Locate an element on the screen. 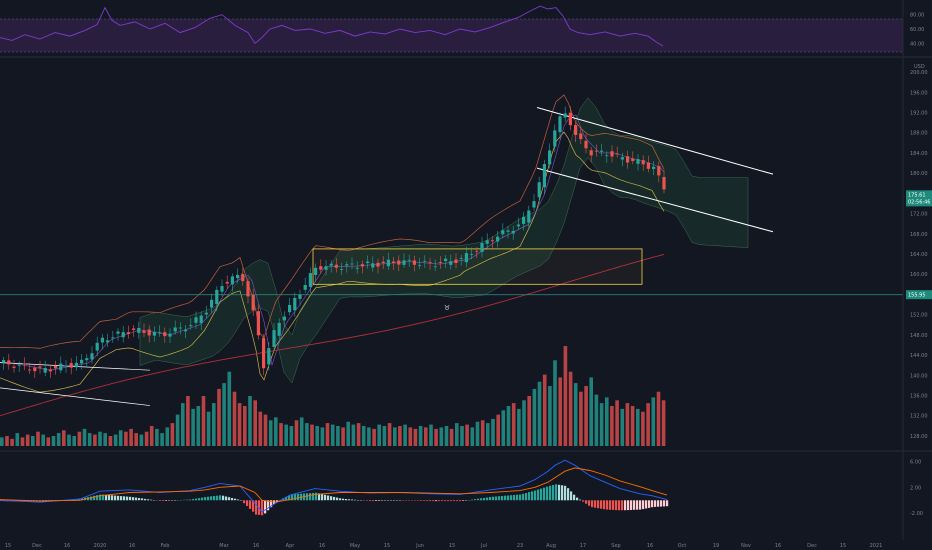 The image size is (932, 550). flag-icon: ♉ is located at coordinates (447, 308).